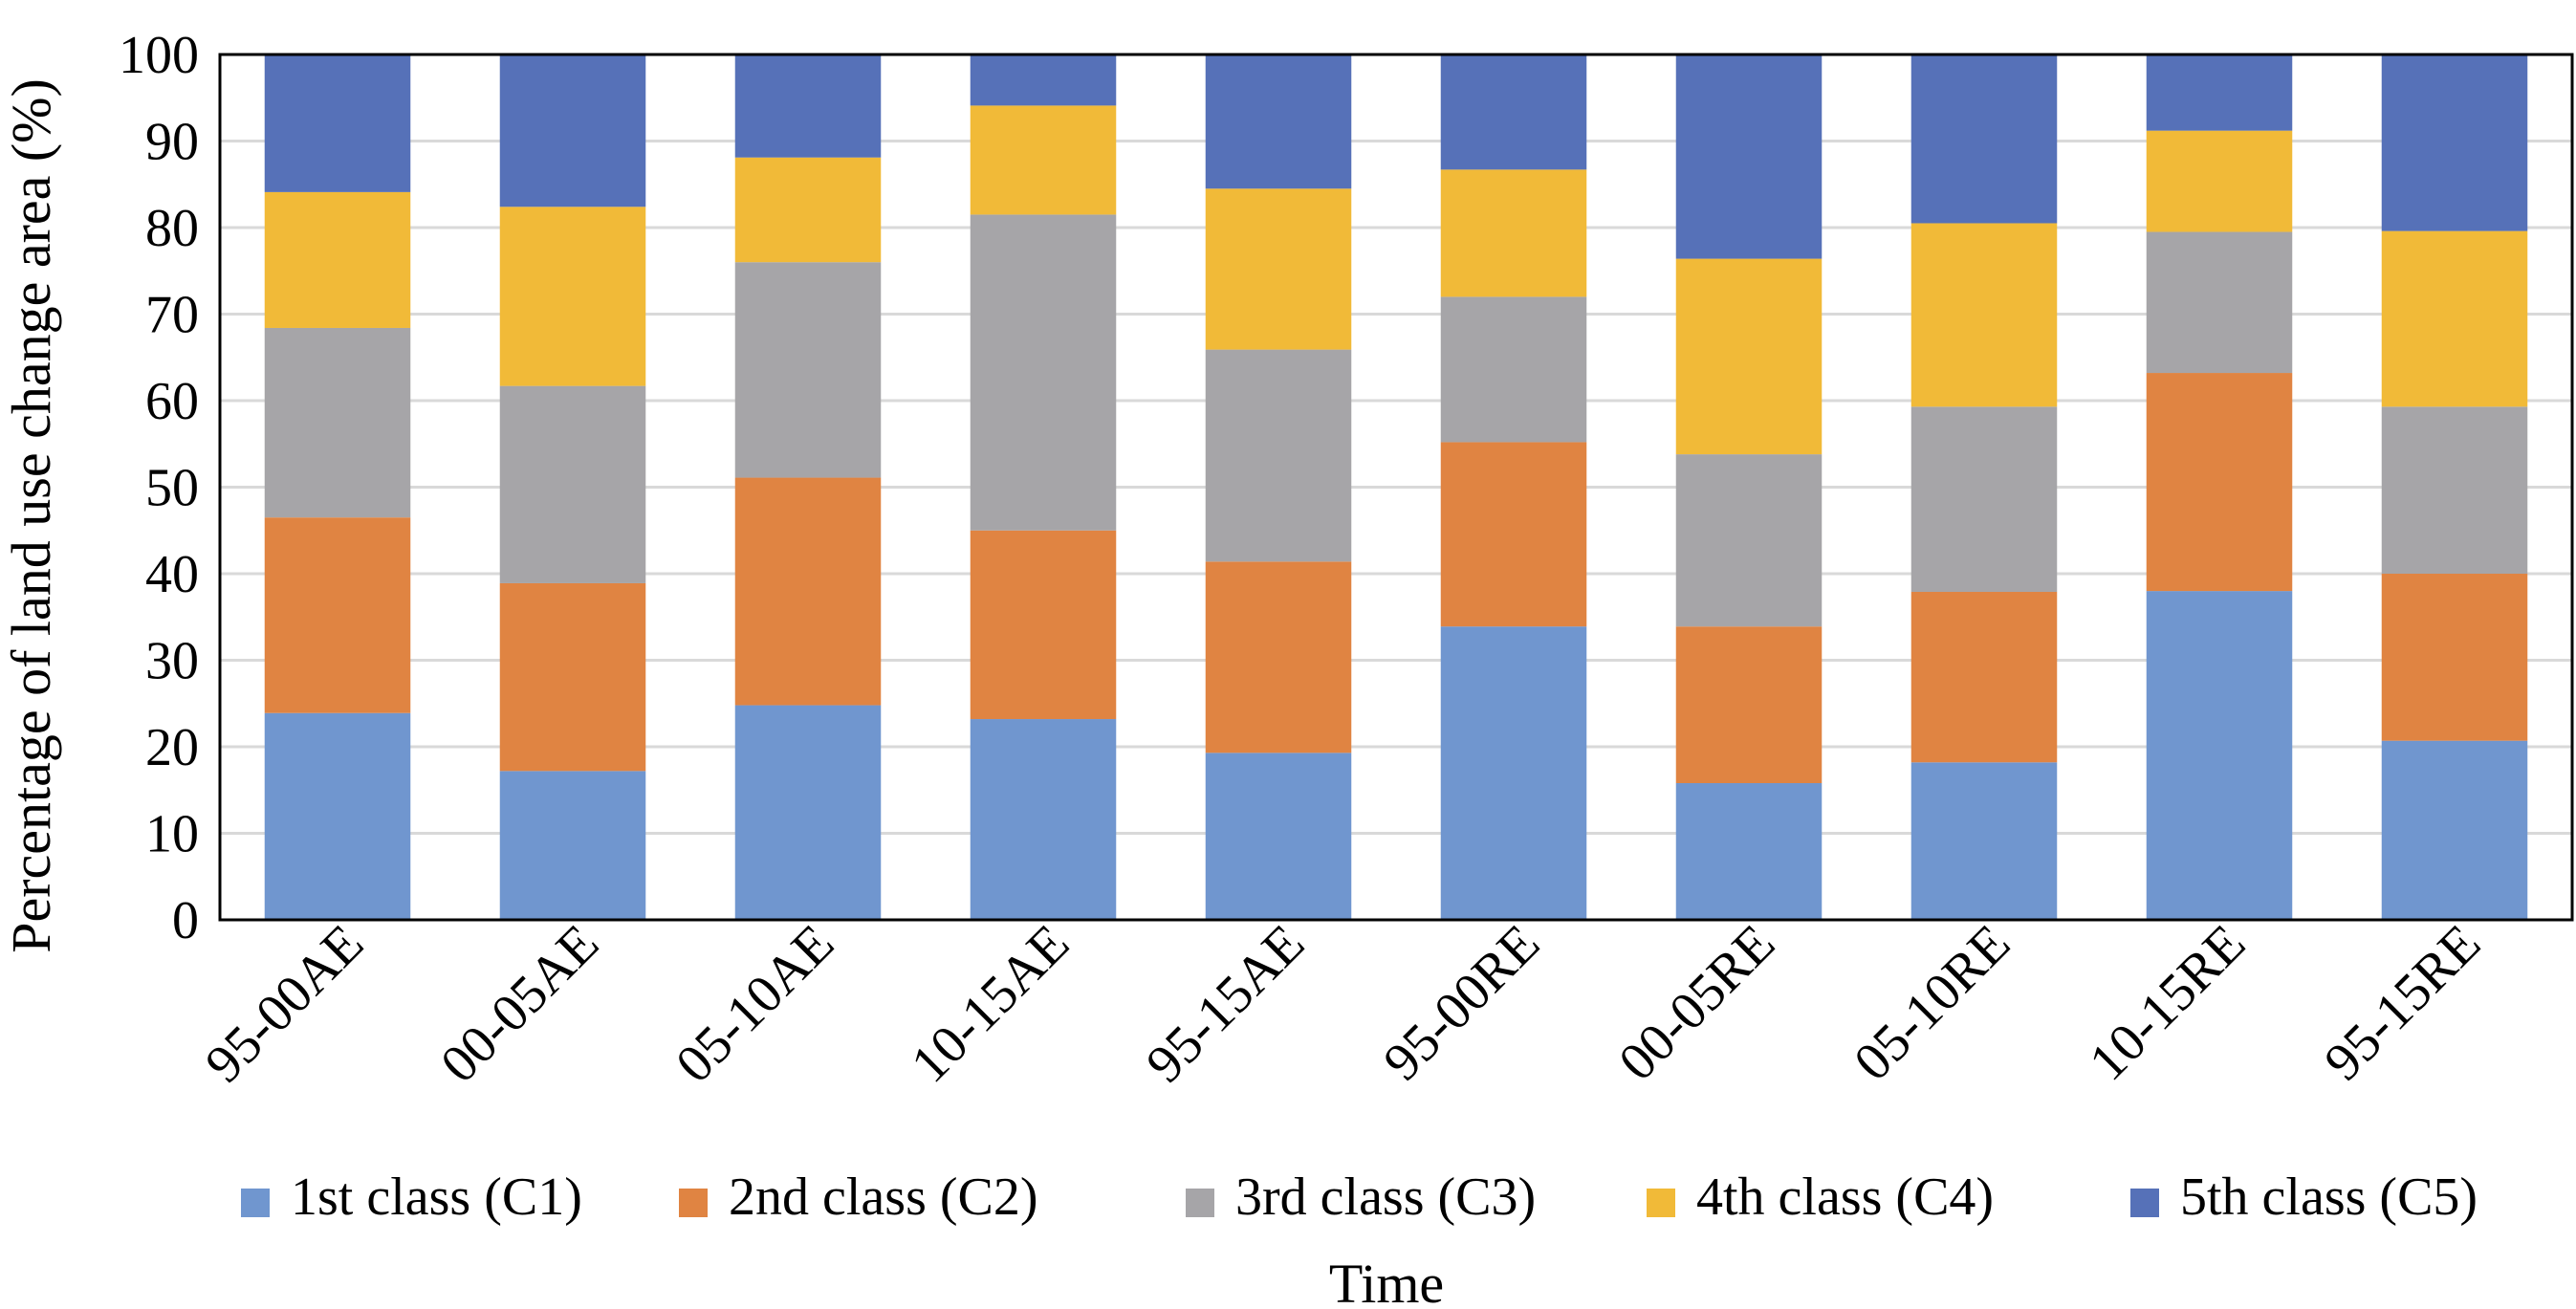 The height and width of the screenshot is (1309, 2576). Describe the element at coordinates (172, 401) in the screenshot. I see `y-tick-label: 60` at that location.